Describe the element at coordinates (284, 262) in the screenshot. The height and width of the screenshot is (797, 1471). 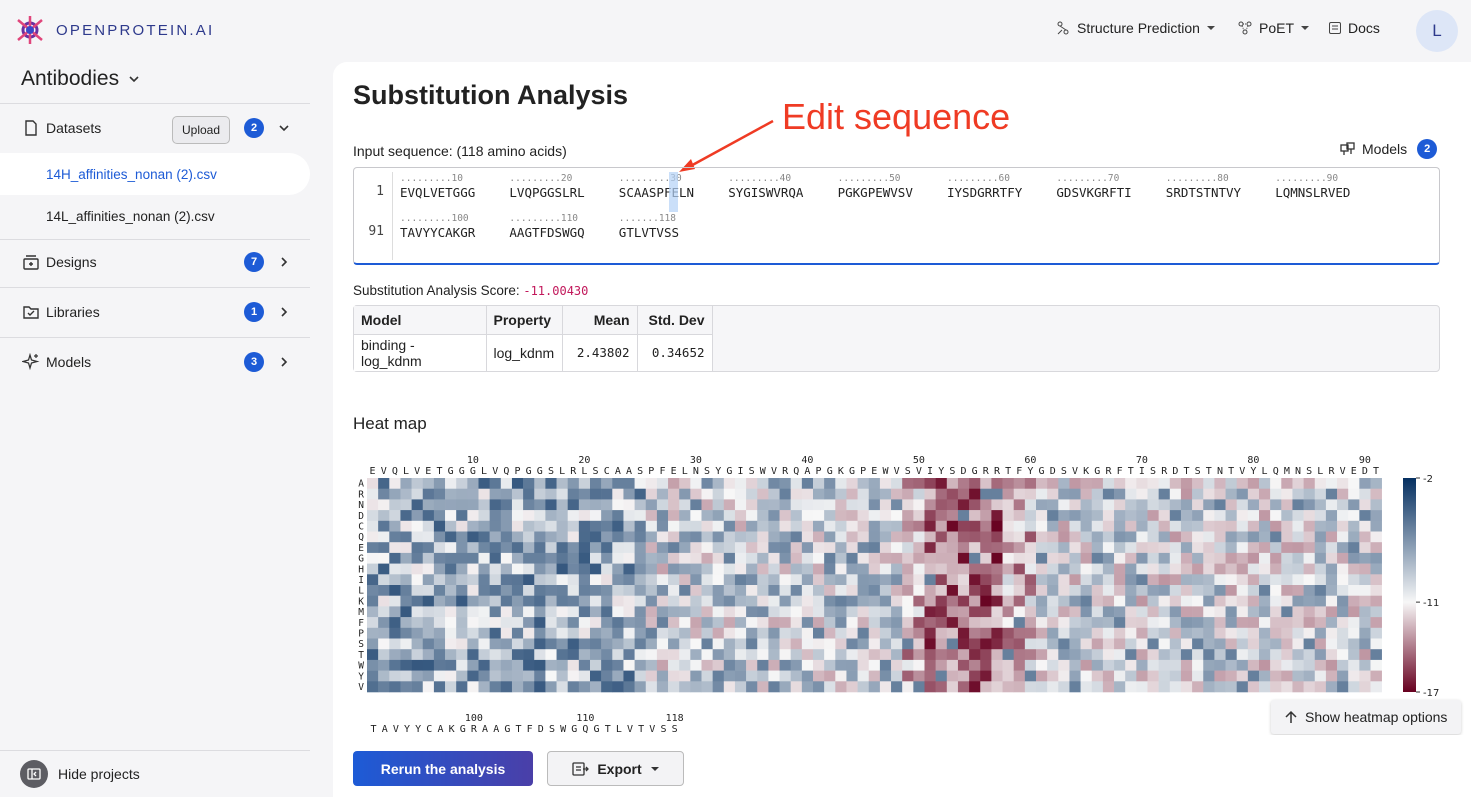
I see `chevron-right-icon` at that location.